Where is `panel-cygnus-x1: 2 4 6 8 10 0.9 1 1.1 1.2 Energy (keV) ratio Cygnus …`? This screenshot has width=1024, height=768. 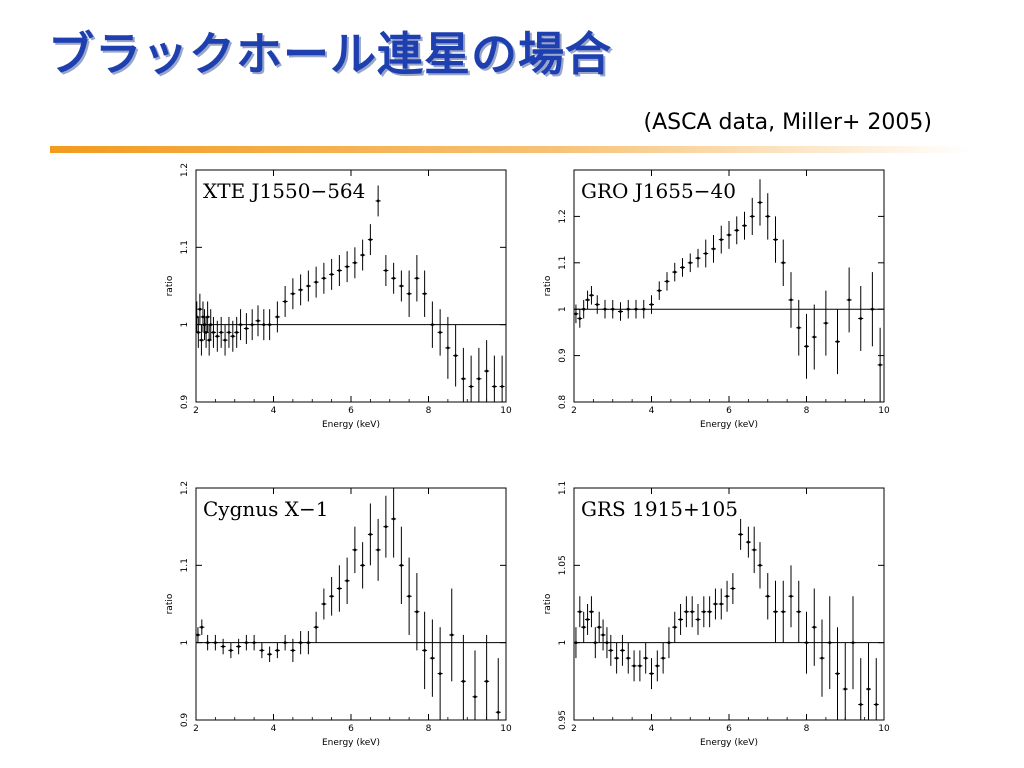
panel-cygnus-x1: 2 4 6 8 10 0.9 1 1.1 1.2 Energy (keV) ratio Cygnus … is located at coordinates (338, 615).